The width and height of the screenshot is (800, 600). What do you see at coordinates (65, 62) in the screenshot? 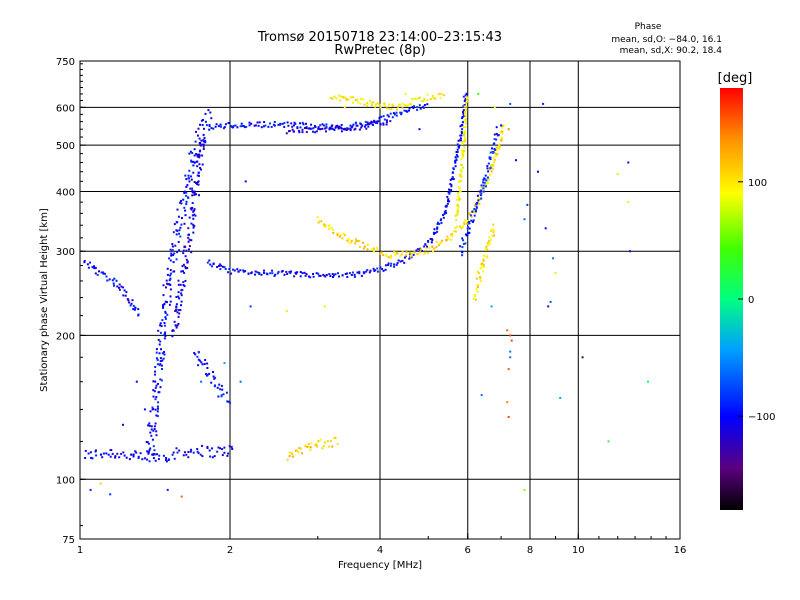
I see `y-tick-label: 750` at bounding box center [65, 62].